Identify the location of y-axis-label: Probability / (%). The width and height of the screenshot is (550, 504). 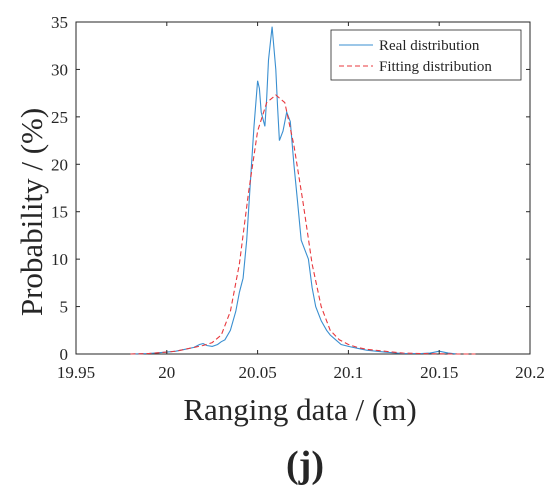
(31, 212).